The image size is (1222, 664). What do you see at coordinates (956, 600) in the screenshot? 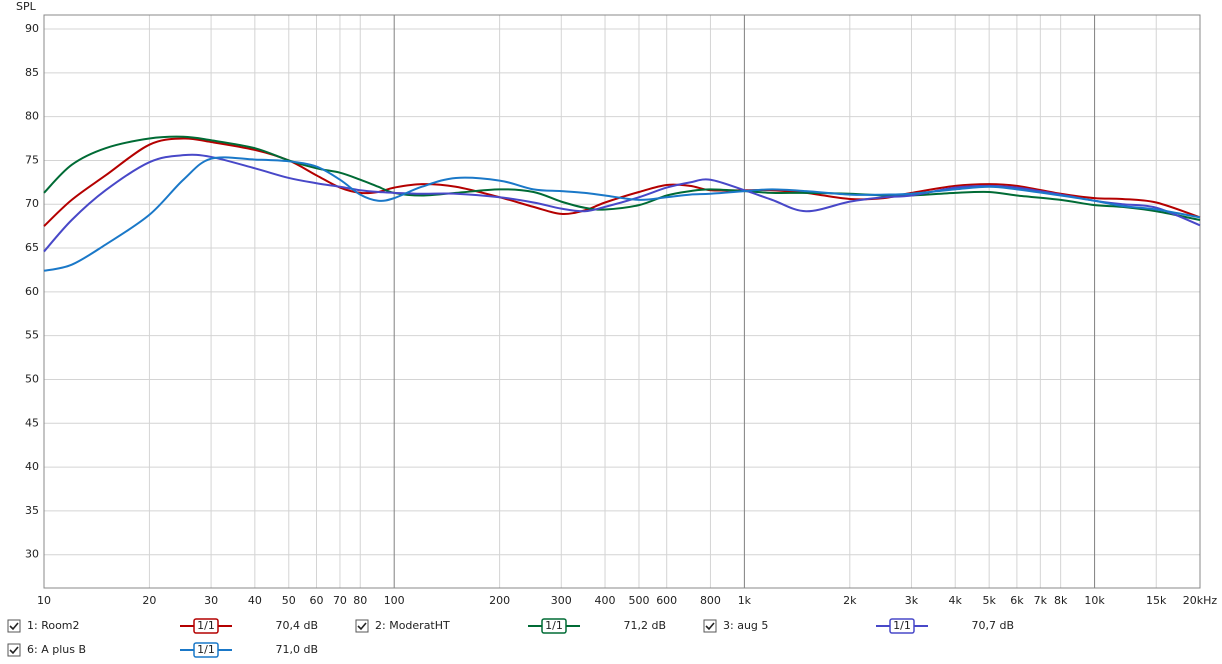
I see `x-tick-label: 4k` at bounding box center [956, 600].